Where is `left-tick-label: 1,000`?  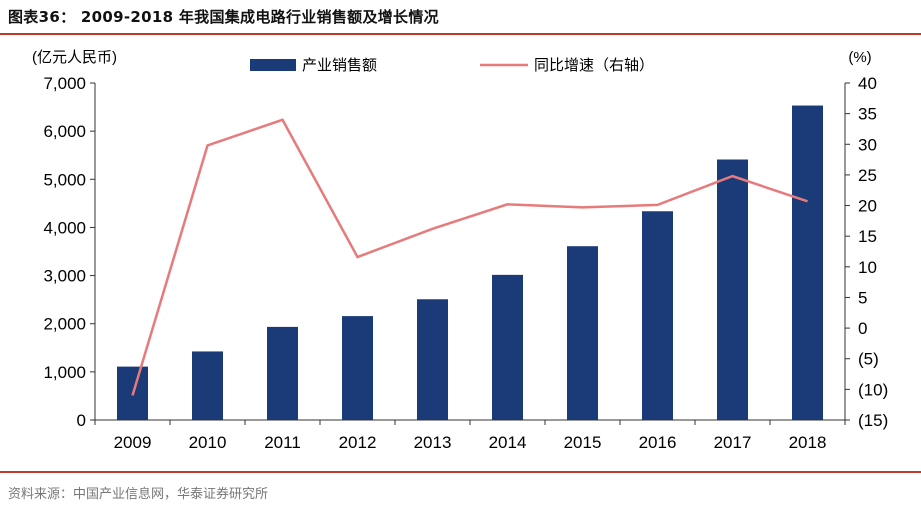 left-tick-label: 1,000 is located at coordinates (64, 372).